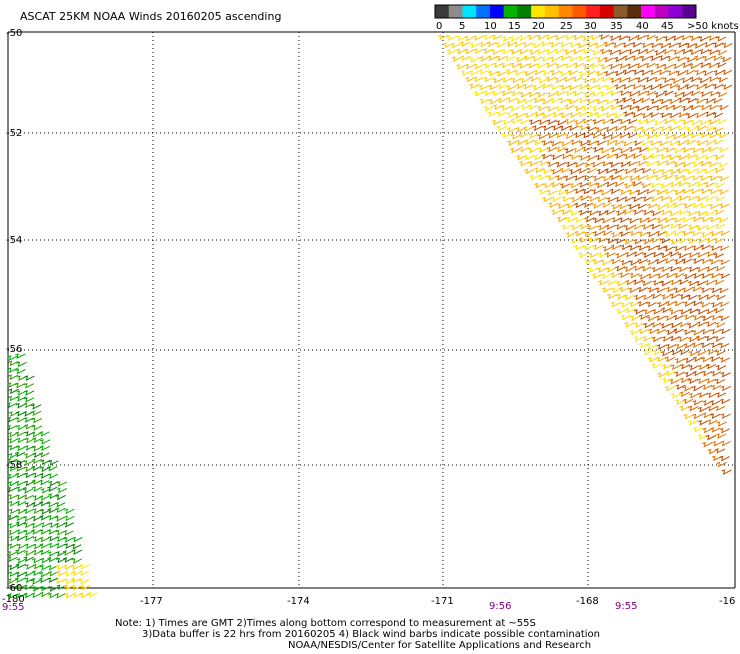 The height and width of the screenshot is (654, 740). What do you see at coordinates (150, 16) in the screenshot?
I see `map-title: ASCAT 25KM NOAA Winds 20160205 ascending` at bounding box center [150, 16].